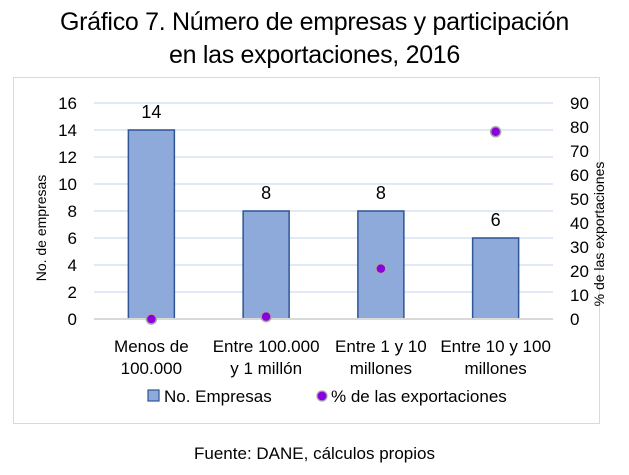 The height and width of the screenshot is (475, 629). What do you see at coordinates (218, 396) in the screenshot?
I see `legend-label-bar: No. Empresas` at bounding box center [218, 396].